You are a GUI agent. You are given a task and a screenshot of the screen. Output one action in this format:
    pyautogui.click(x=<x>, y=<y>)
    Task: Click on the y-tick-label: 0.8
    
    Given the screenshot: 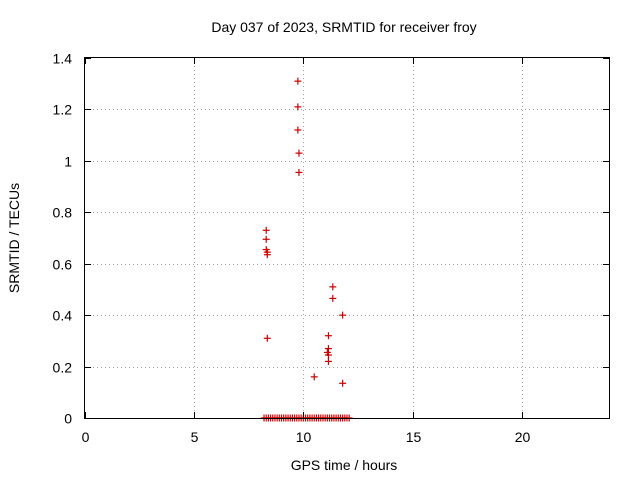 What is the action you would take?
    pyautogui.click(x=63, y=213)
    